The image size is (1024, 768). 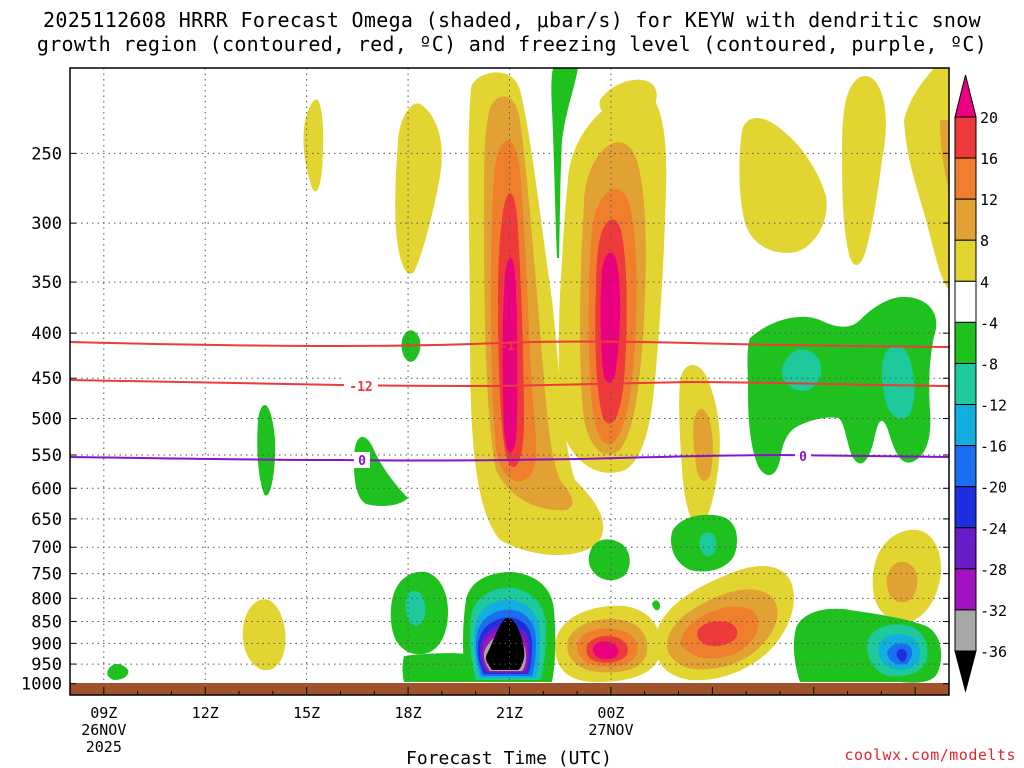 I want to click on y-tick-label: 600, so click(x=46, y=489).